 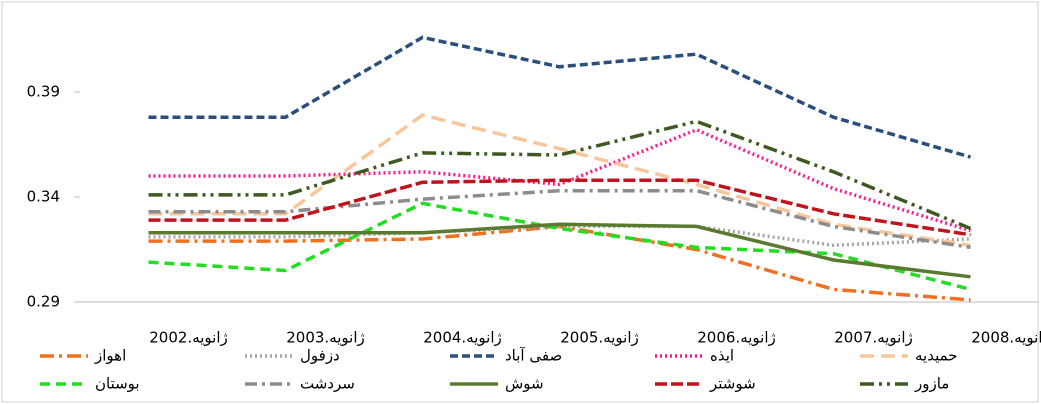 I want to click on legend-label: صفی آباد, so click(x=533, y=356).